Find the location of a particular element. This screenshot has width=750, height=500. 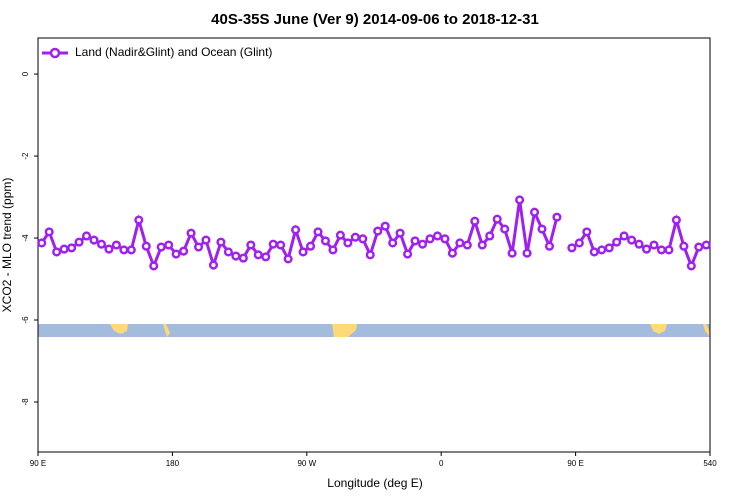

legend-label: Land (Nadir&Glint) and Ocean (Glint) is located at coordinates (173, 52).